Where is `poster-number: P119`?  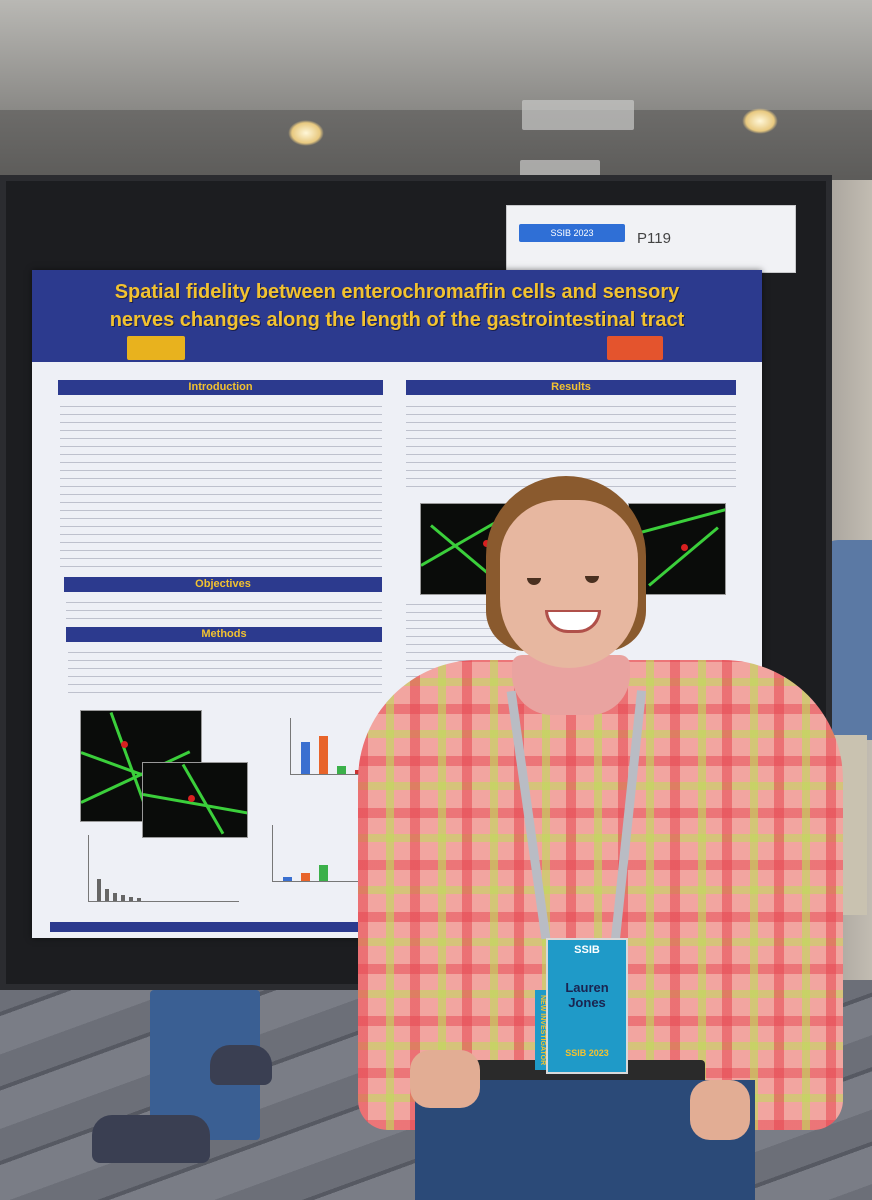 poster-number: P119 is located at coordinates (654, 238).